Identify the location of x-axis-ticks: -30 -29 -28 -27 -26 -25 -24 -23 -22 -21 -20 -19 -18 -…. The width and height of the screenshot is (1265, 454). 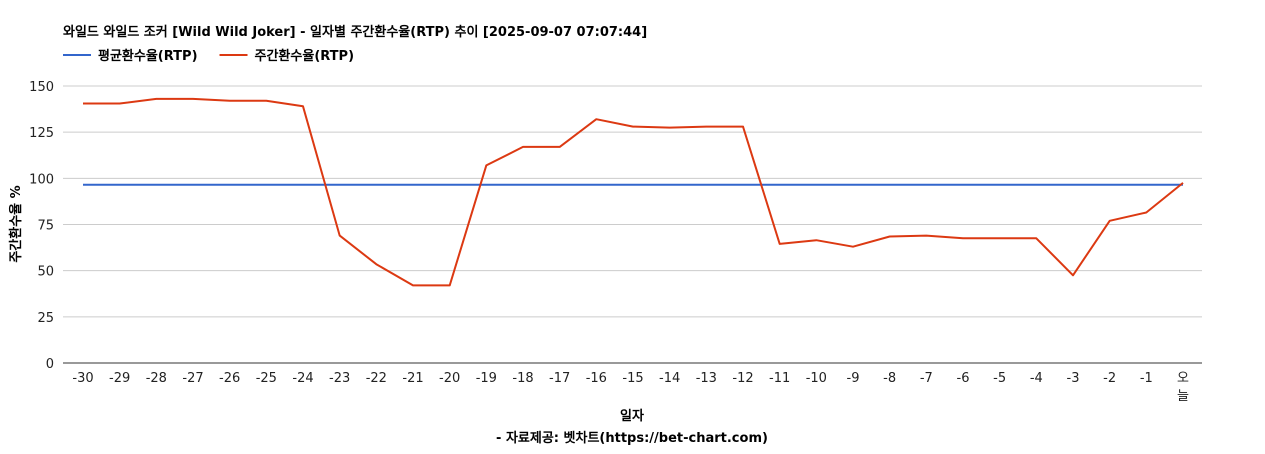
(630, 387).